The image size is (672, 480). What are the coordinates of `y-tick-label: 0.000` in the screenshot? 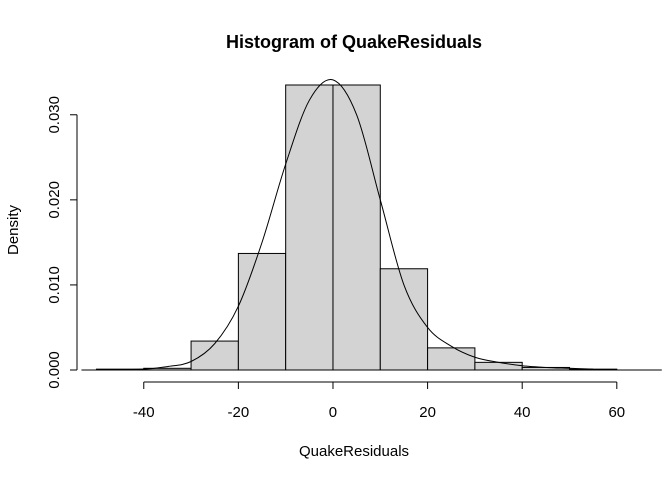 It's located at (54, 370).